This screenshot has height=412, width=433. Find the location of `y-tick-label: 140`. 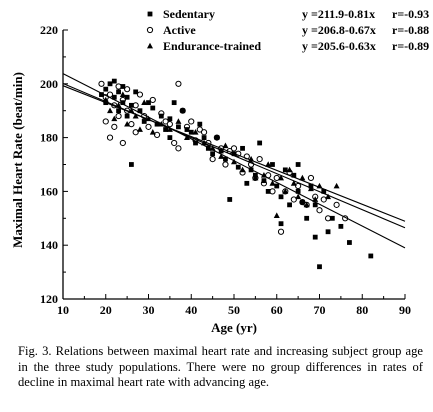

y-tick-label: 140 is located at coordinates (49, 245).